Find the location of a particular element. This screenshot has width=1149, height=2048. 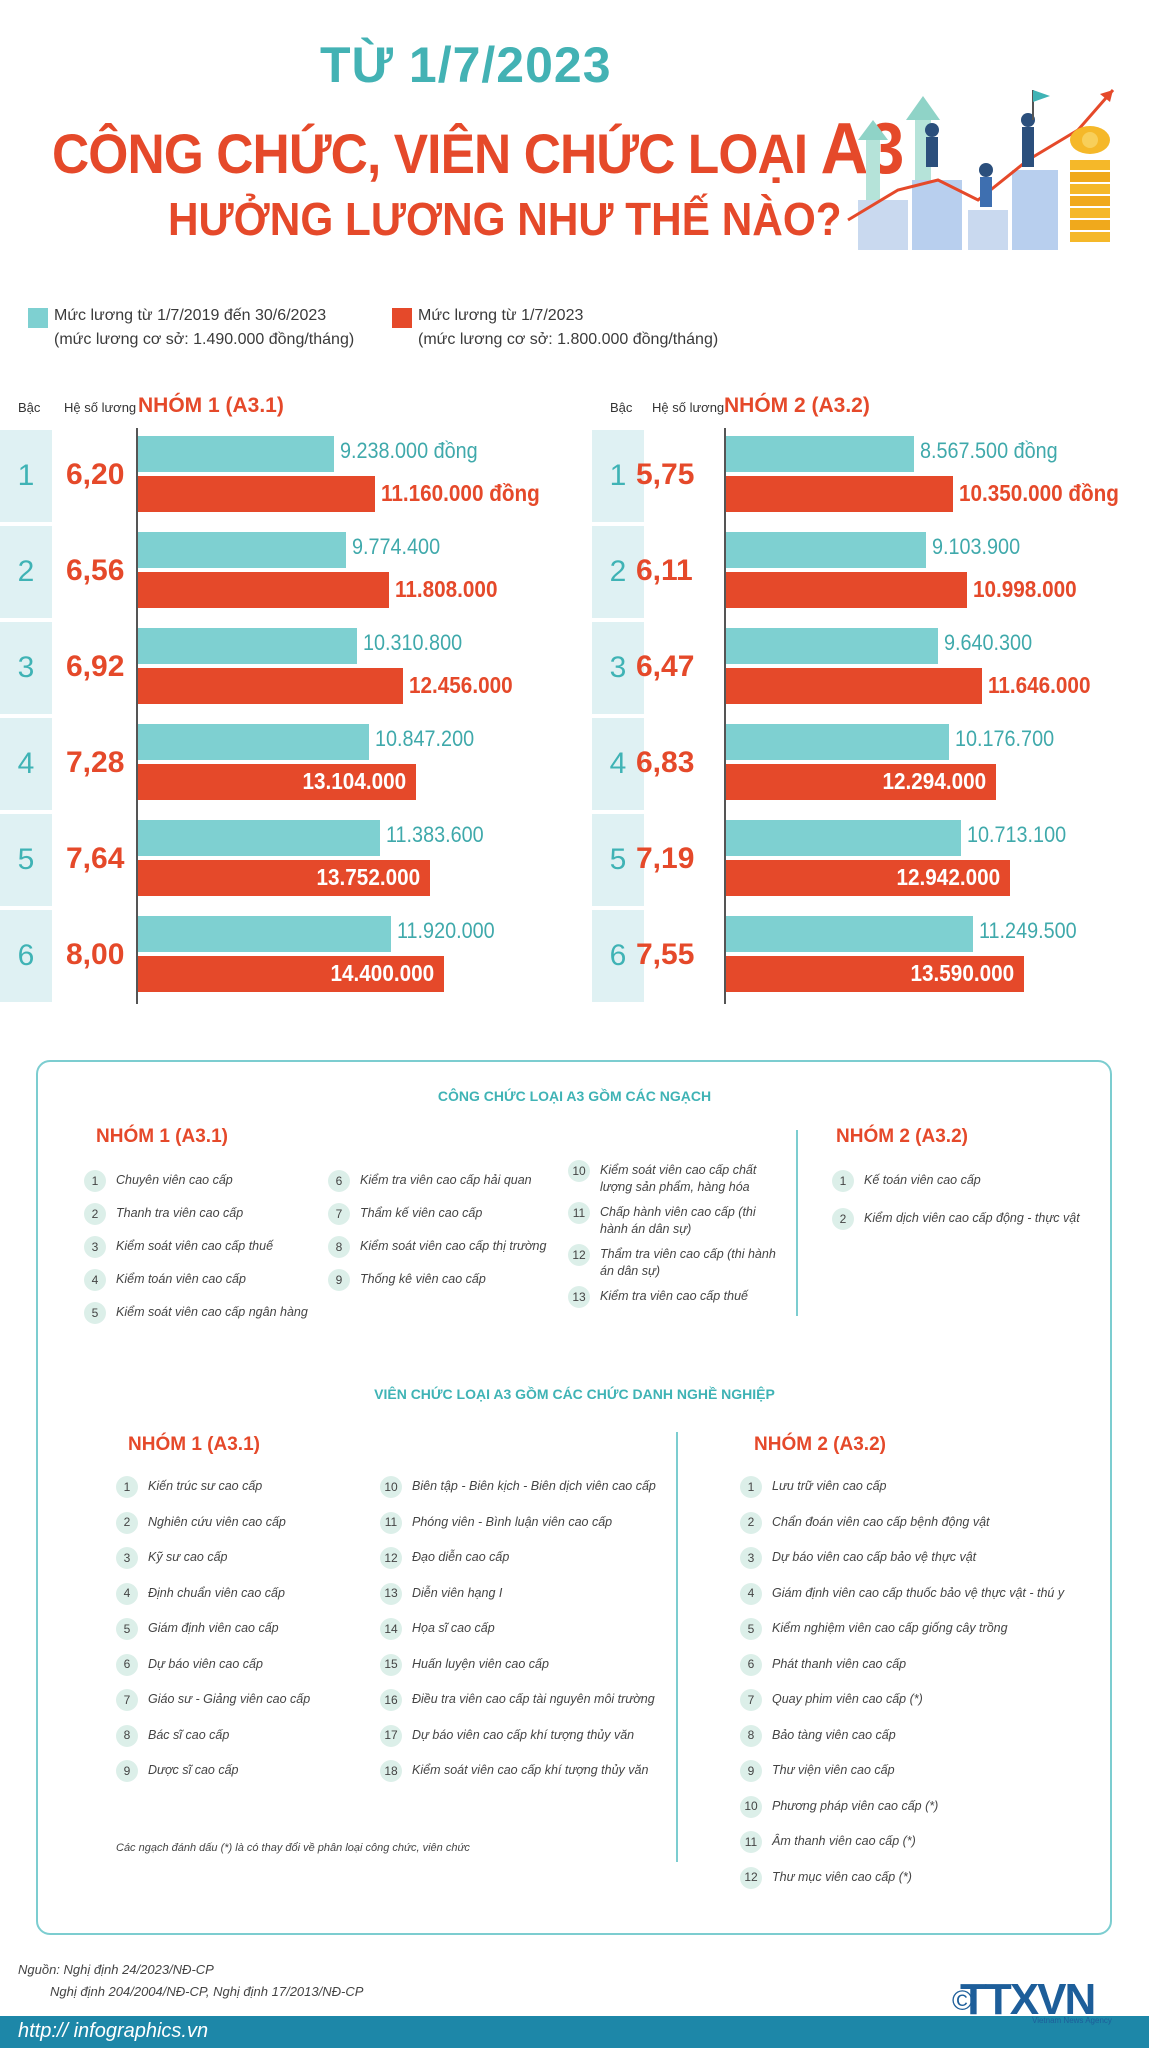

list-item: 3 Kiểm soát viên cao cấp thuế is located at coordinates (199, 1247).